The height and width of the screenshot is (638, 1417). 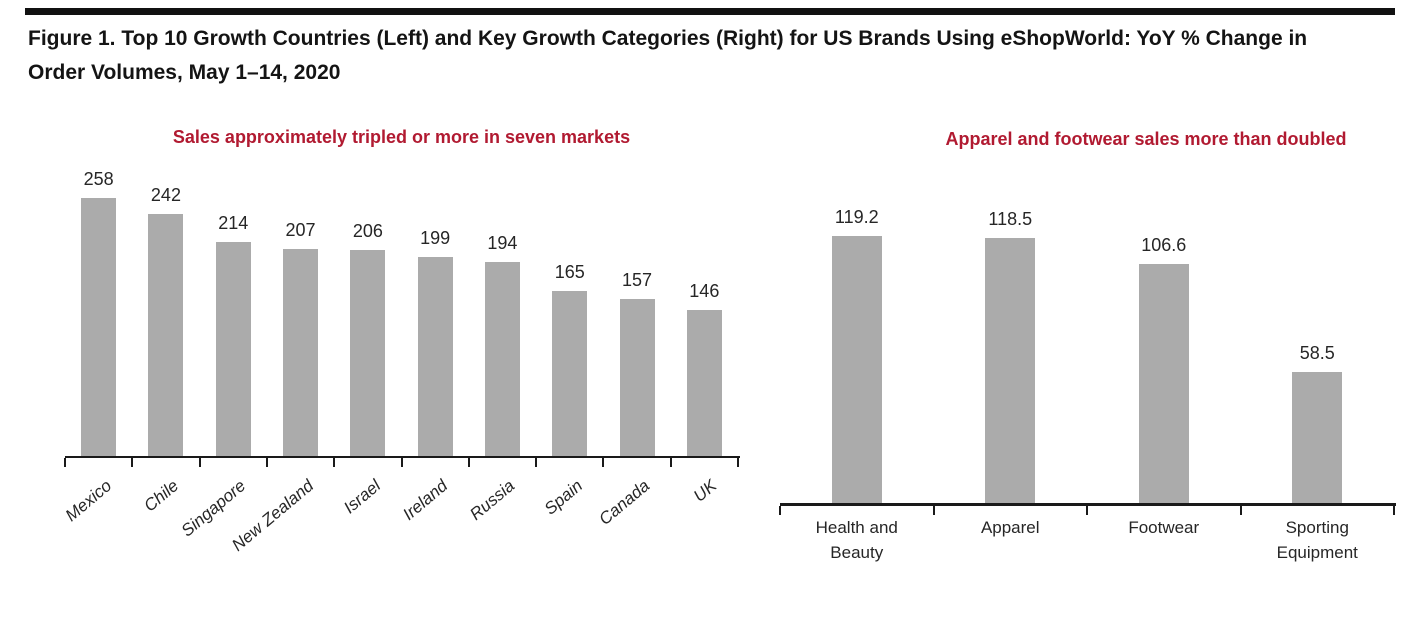 I want to click on bar-cell: 146, so click(x=704, y=316).